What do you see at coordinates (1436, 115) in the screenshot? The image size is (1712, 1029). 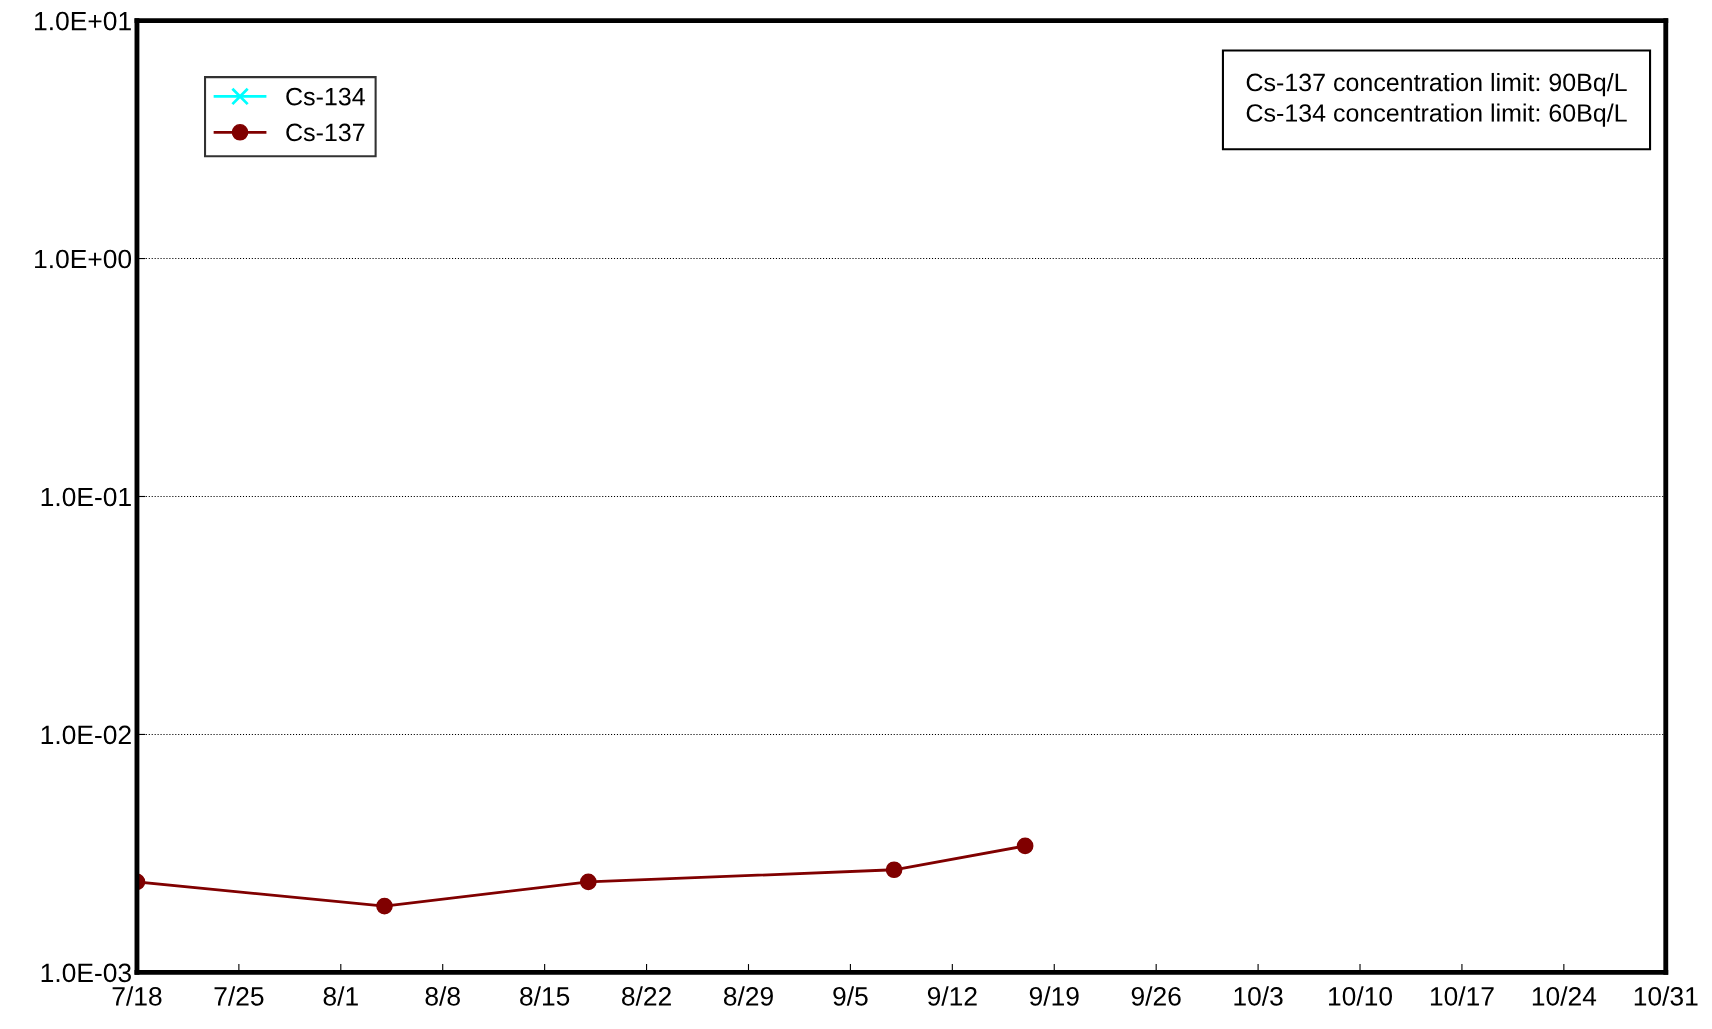 I see `annotation: Cs-134 concentration limit: 60Bq/L` at bounding box center [1436, 115].